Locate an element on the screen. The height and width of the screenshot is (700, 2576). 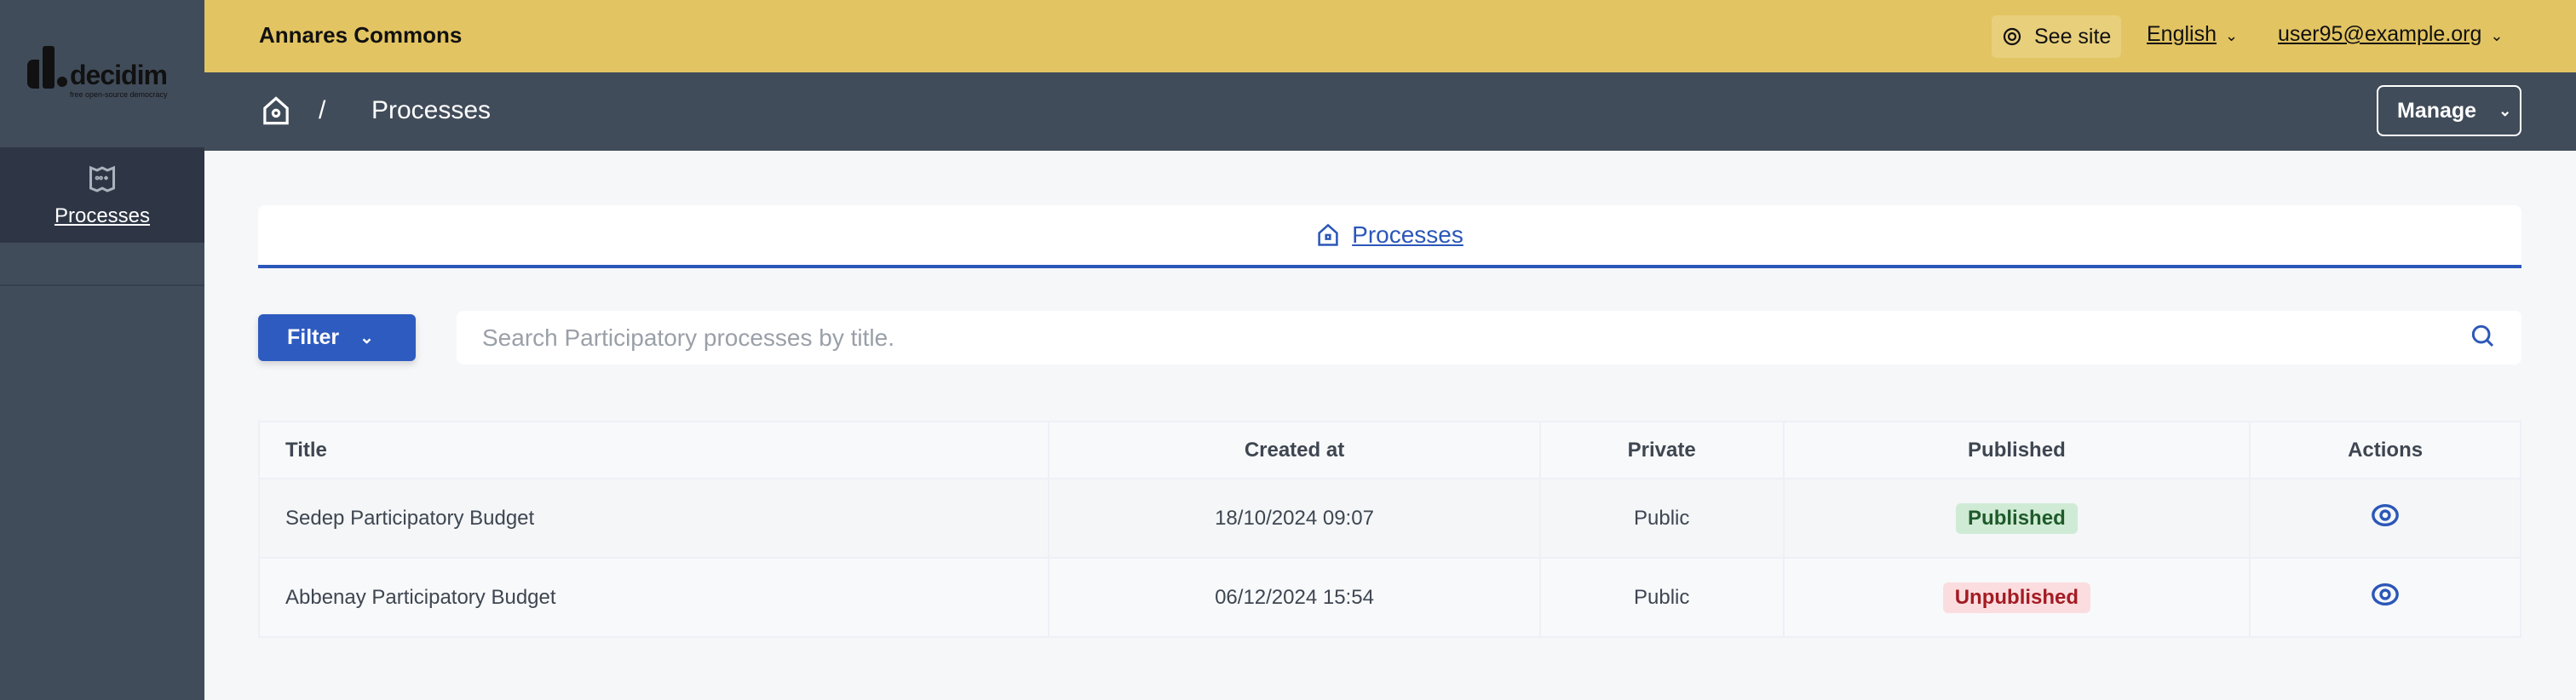
filter-button: Filter ⌄ is located at coordinates (337, 337).